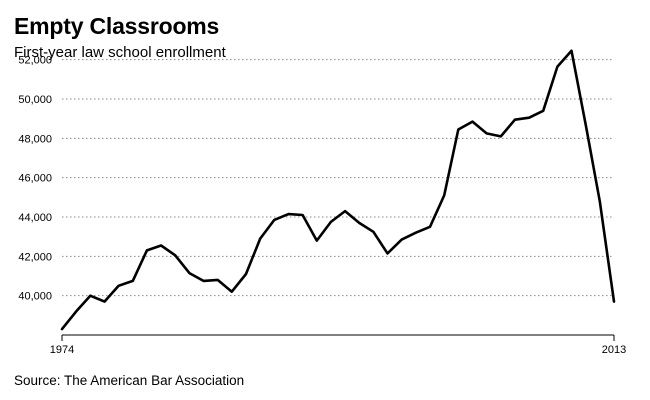 The width and height of the screenshot is (650, 400). Describe the element at coordinates (614, 350) in the screenshot. I see `x-tick-label: 2013` at that location.